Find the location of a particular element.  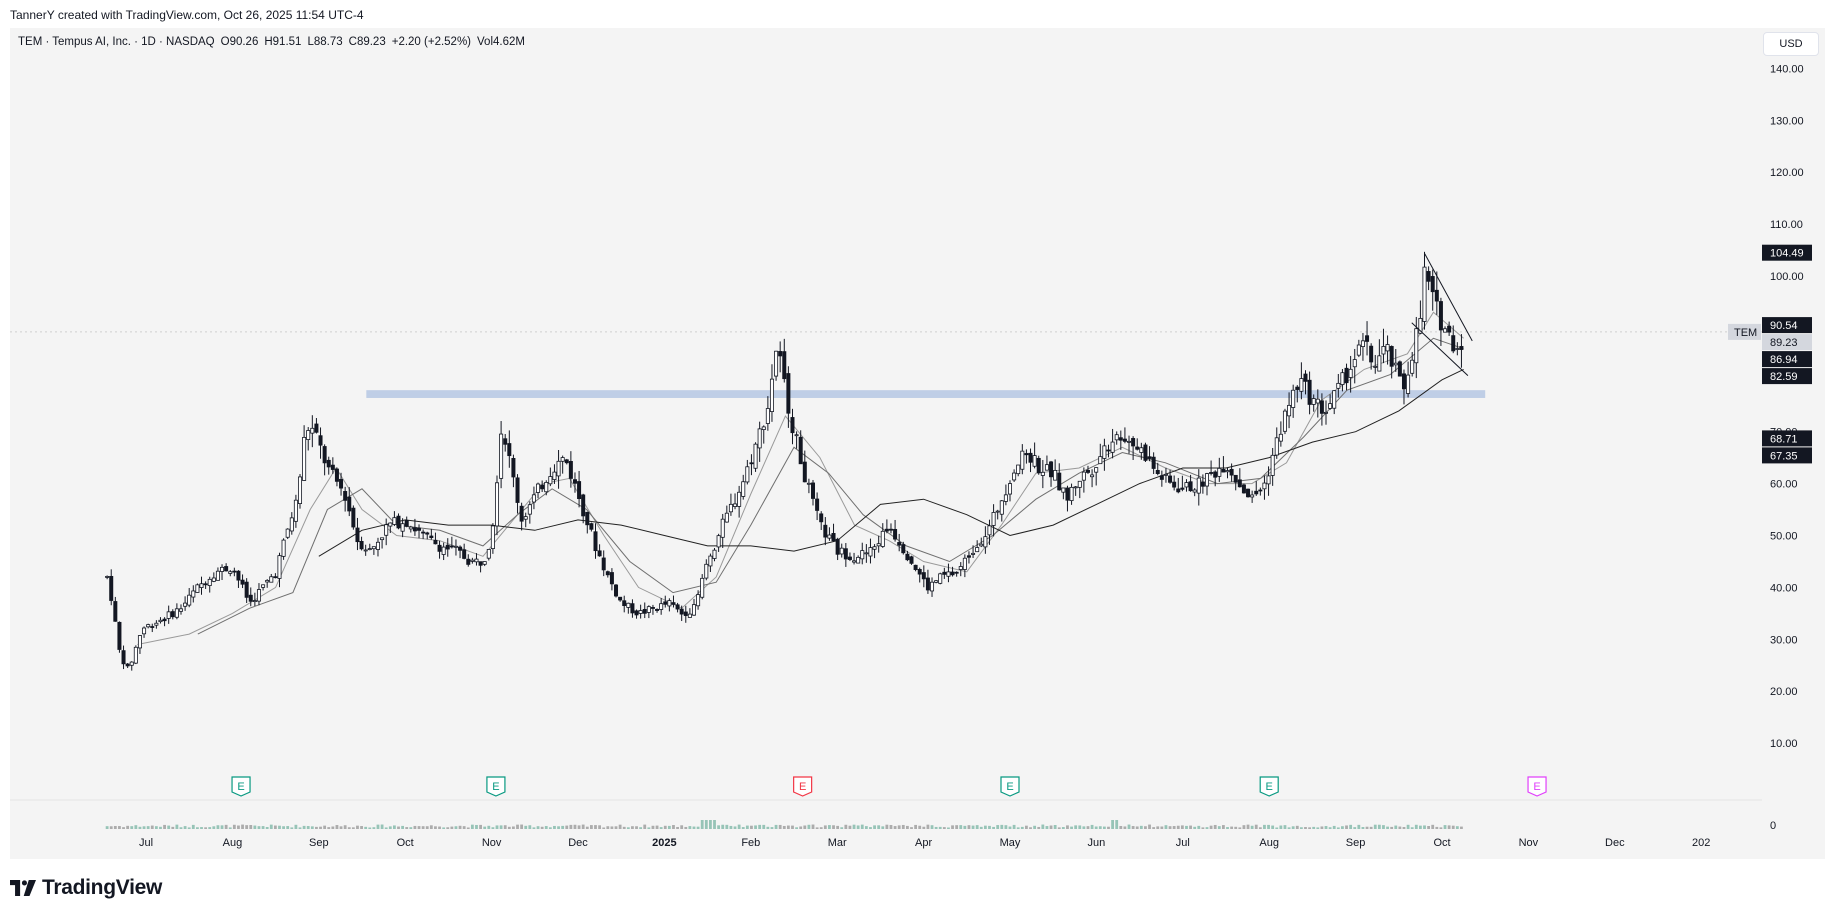

price-label: 68.71 is located at coordinates (1784, 439).